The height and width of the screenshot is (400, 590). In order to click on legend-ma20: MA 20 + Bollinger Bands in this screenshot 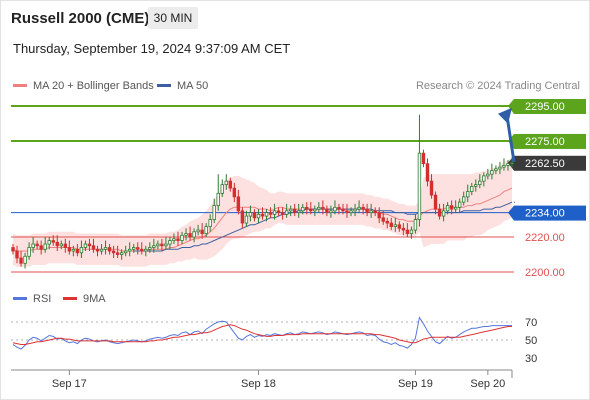, I will do `click(83, 86)`.